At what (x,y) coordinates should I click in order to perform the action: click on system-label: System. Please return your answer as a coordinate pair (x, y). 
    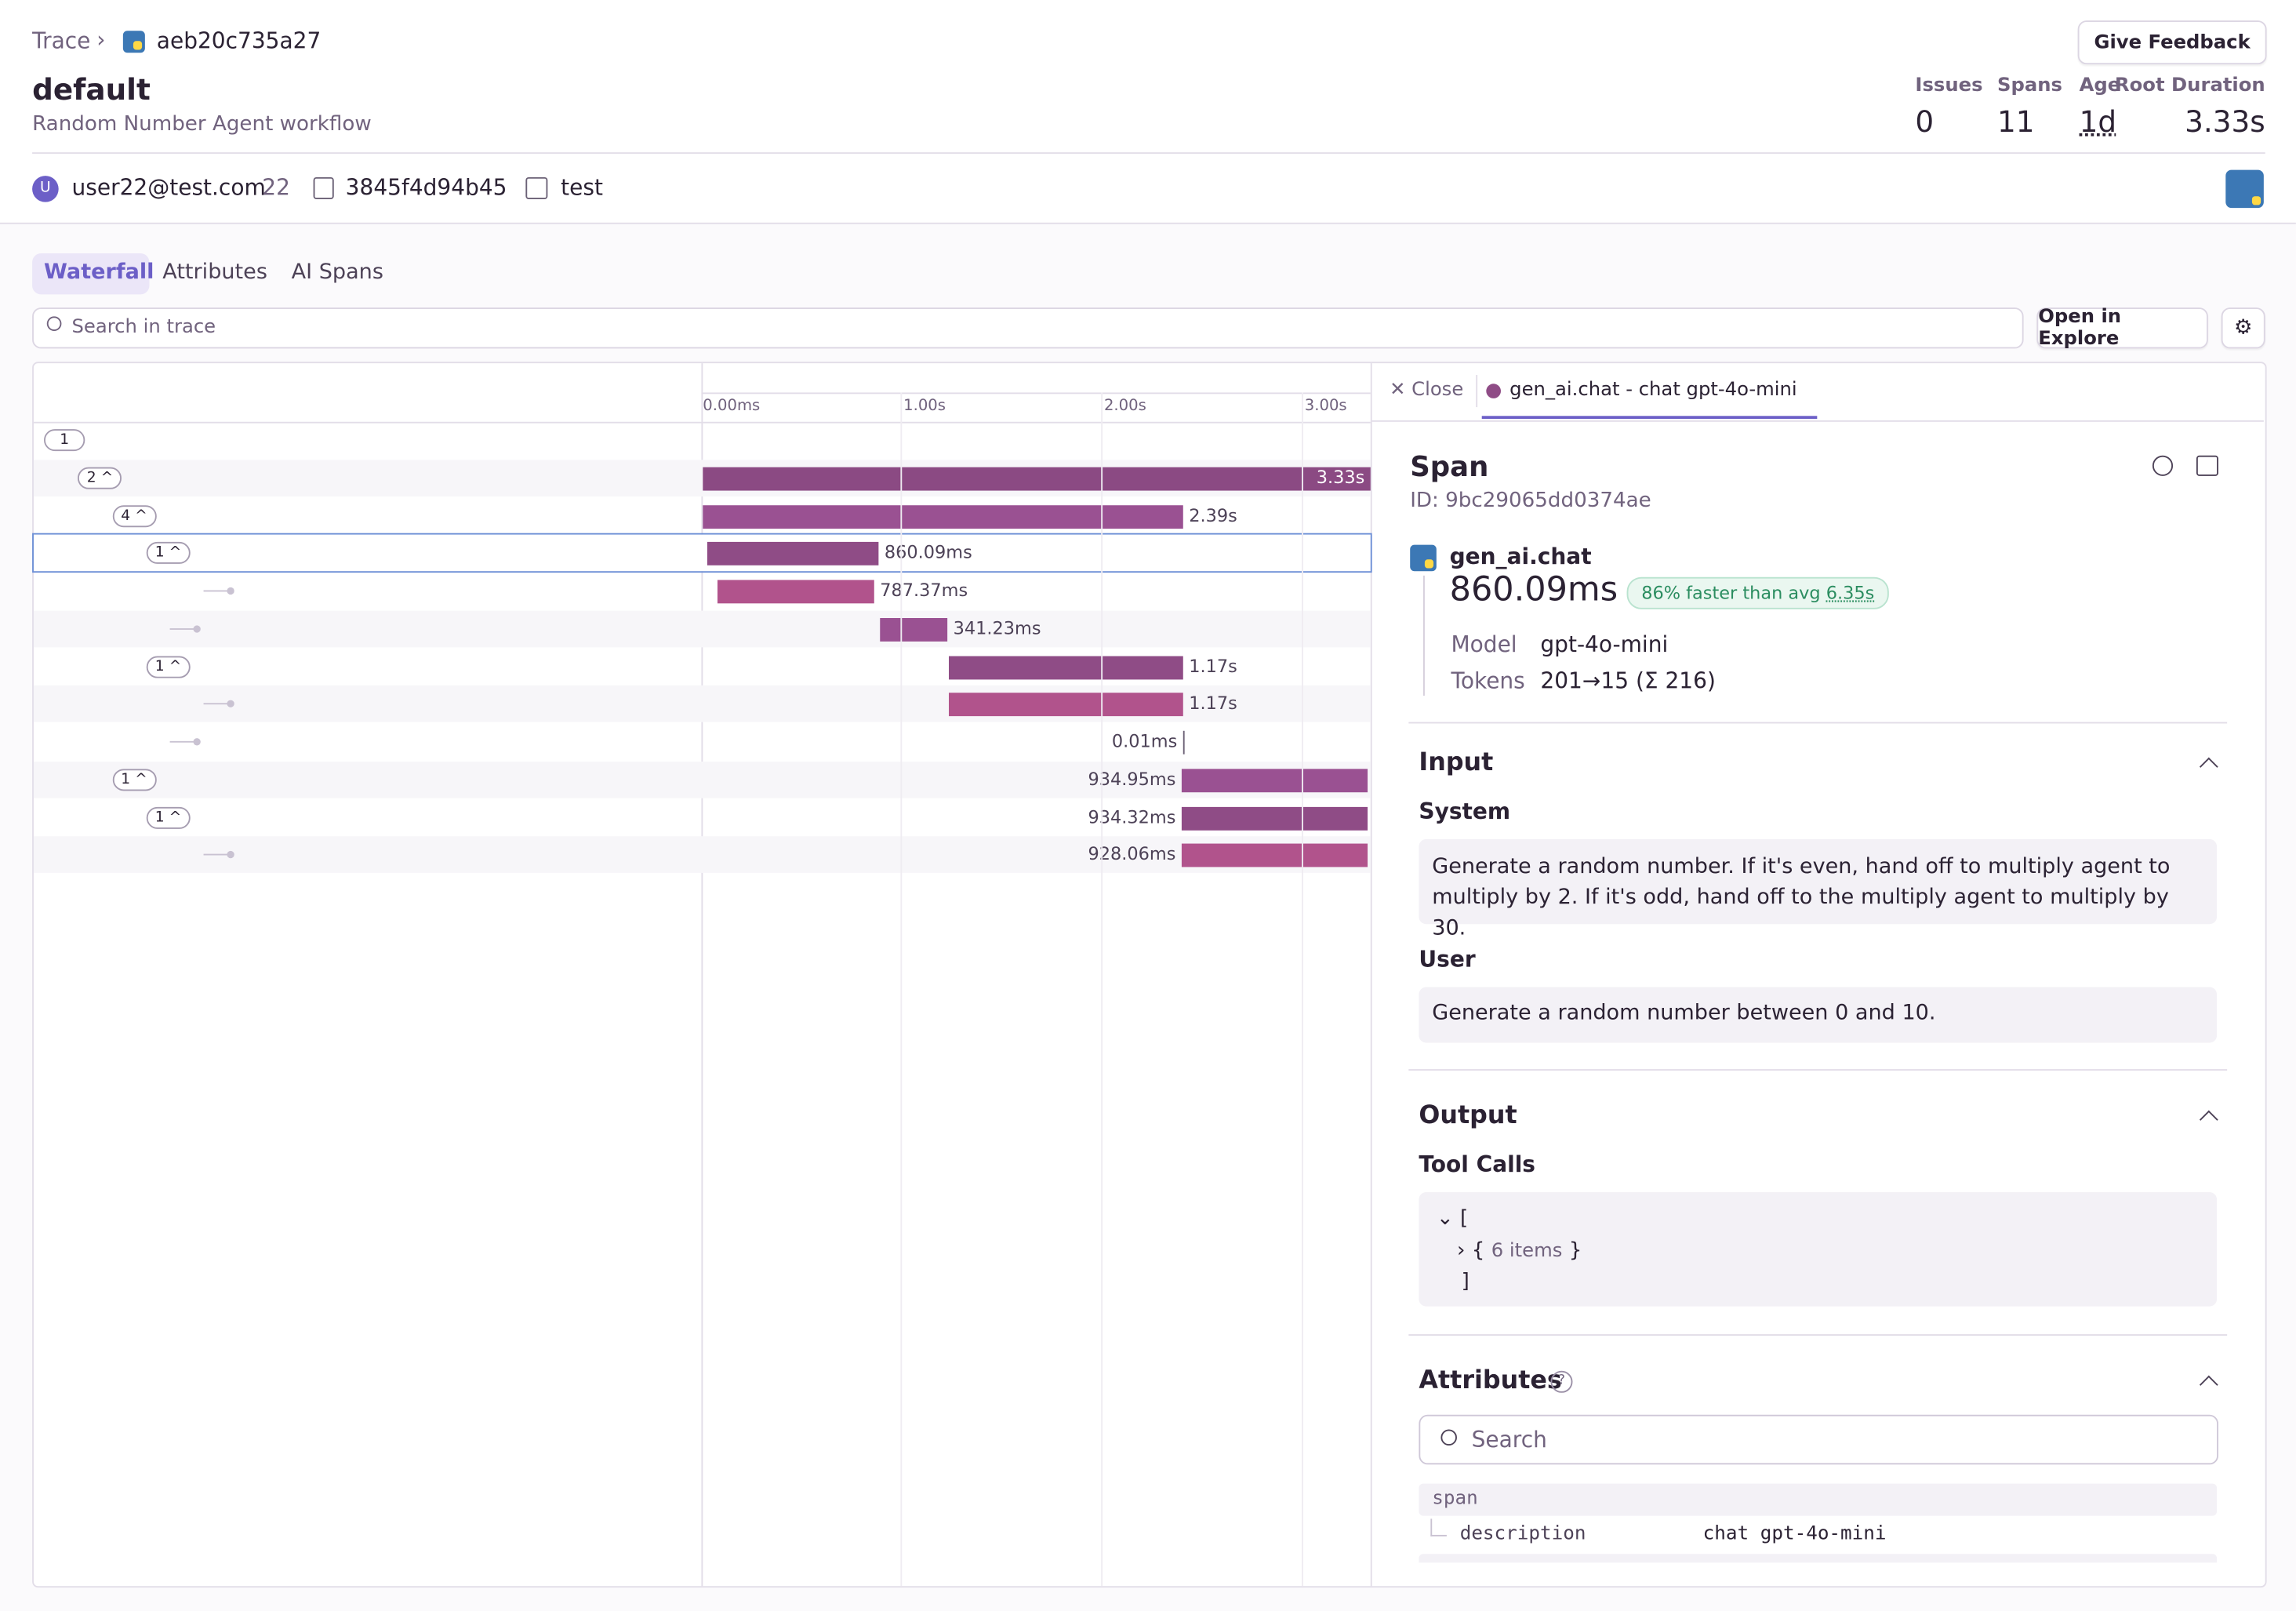
    Looking at the image, I should click on (1465, 812).